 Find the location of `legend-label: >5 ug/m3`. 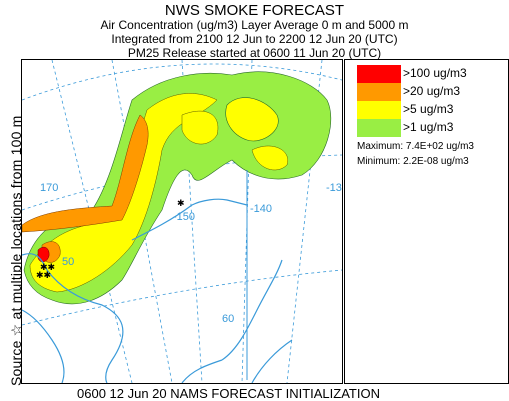

legend-label: >5 ug/m3 is located at coordinates (428, 109).